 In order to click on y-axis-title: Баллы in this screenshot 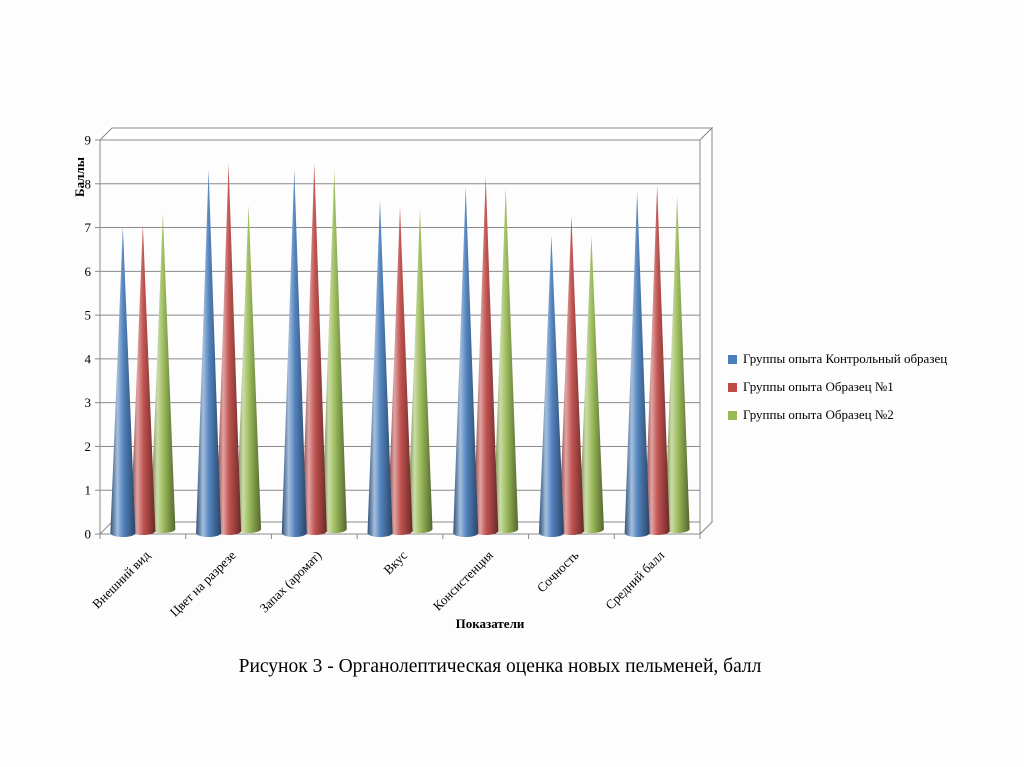, I will do `click(79, 177)`.